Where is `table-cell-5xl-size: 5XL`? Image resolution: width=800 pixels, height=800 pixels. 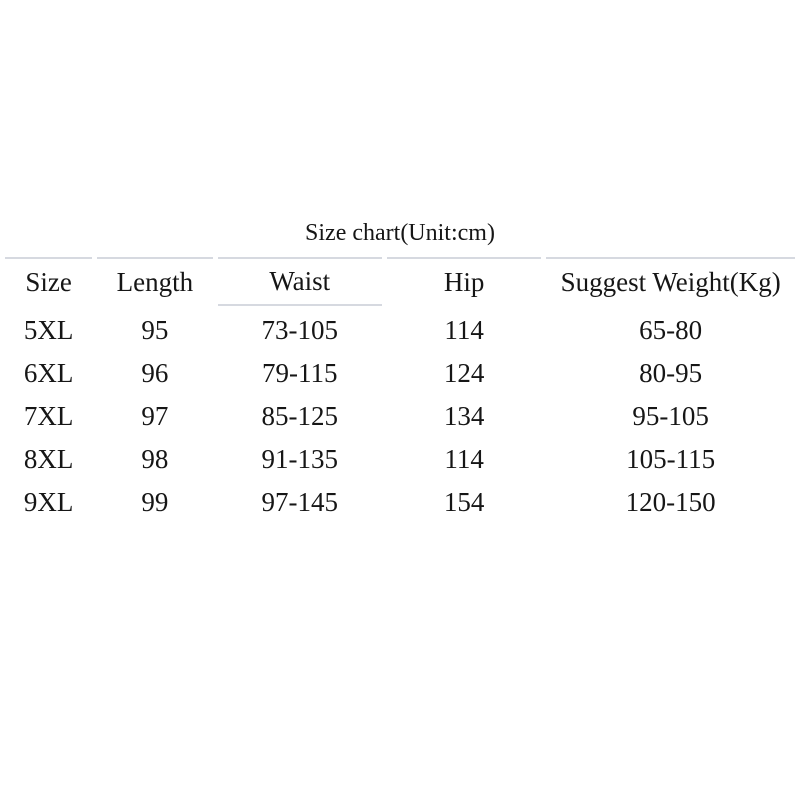
table-cell-5xl-size: 5XL is located at coordinates (48, 329).